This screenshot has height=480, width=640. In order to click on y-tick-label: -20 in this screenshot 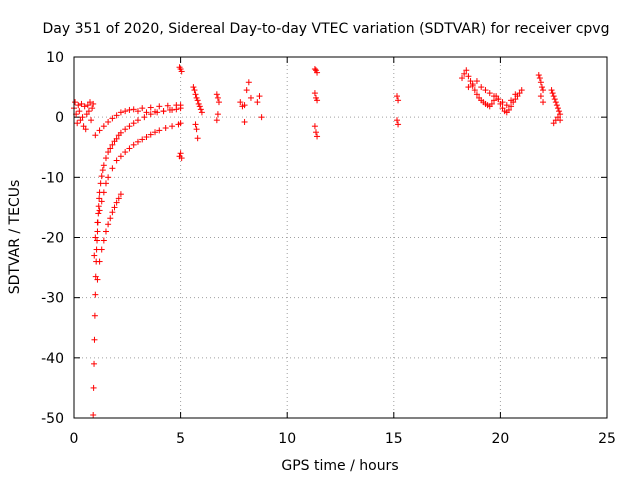, I will do `click(52, 239)`.